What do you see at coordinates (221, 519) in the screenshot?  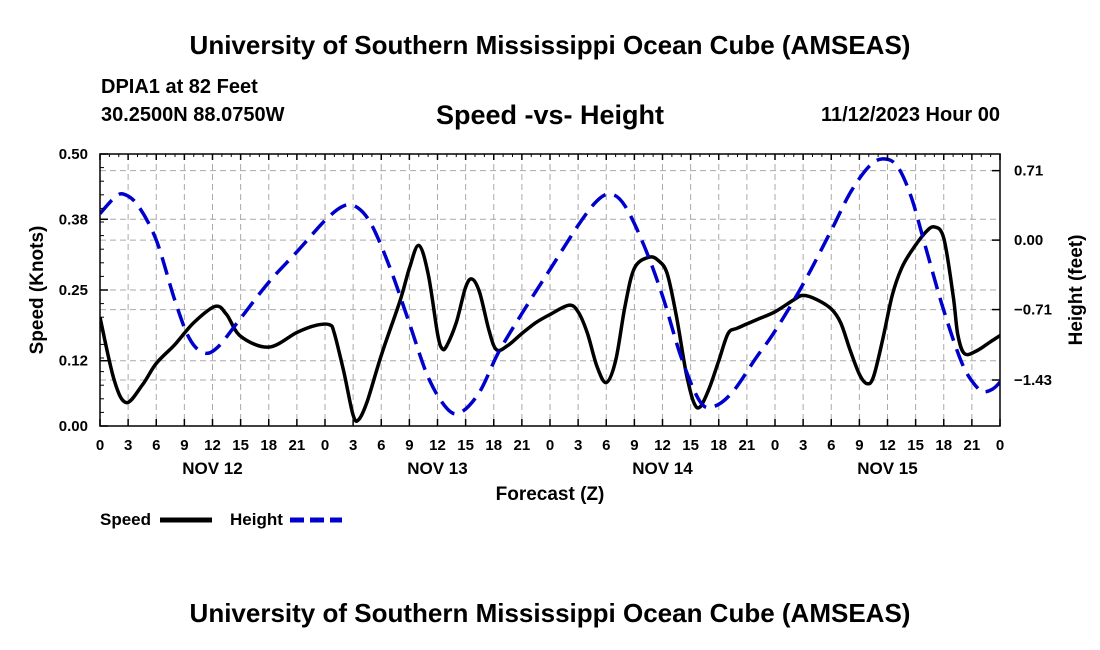 I see `legend: Speed Height` at bounding box center [221, 519].